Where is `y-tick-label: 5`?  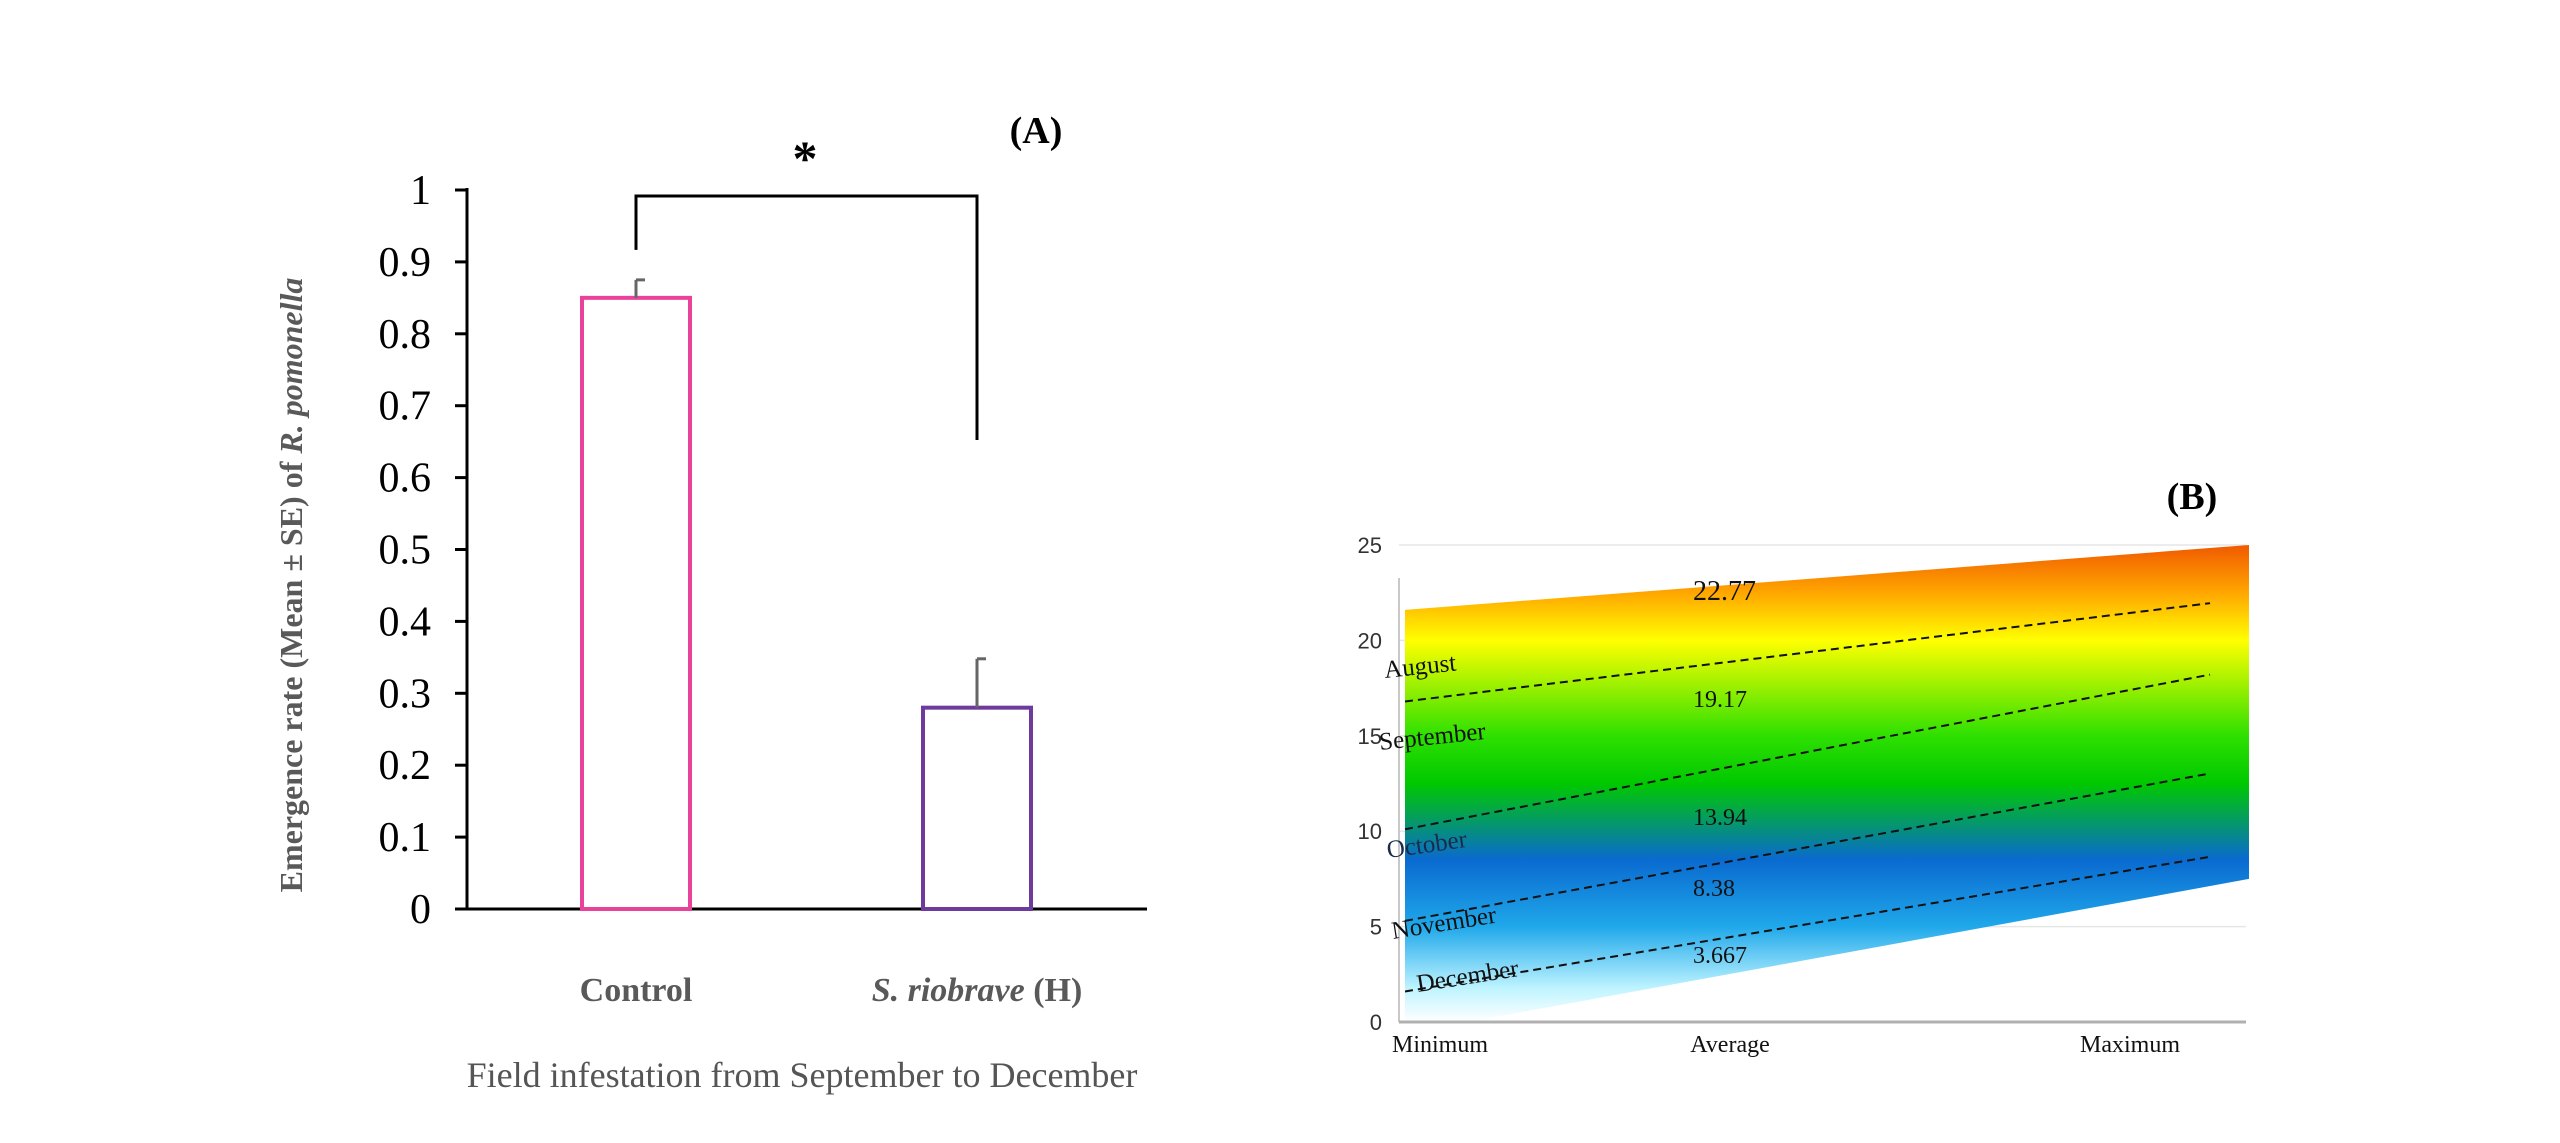
y-tick-label: 5 is located at coordinates (1376, 927).